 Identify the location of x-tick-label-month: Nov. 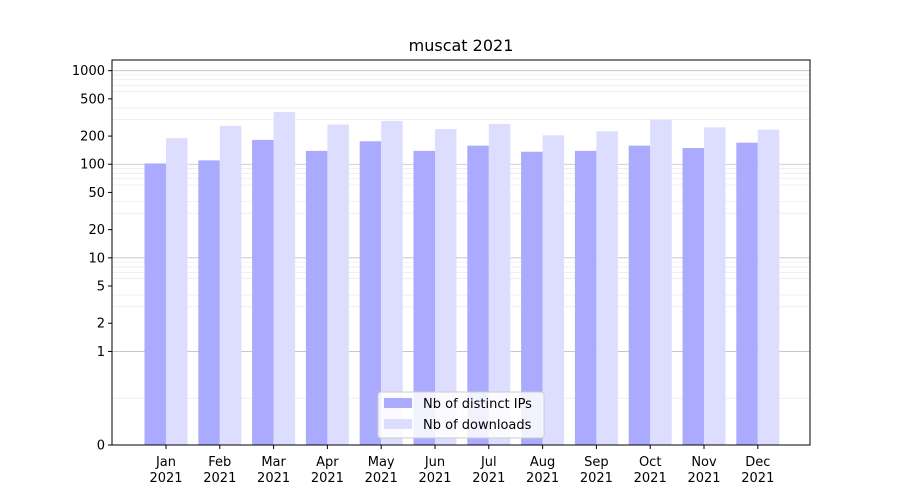
(704, 462).